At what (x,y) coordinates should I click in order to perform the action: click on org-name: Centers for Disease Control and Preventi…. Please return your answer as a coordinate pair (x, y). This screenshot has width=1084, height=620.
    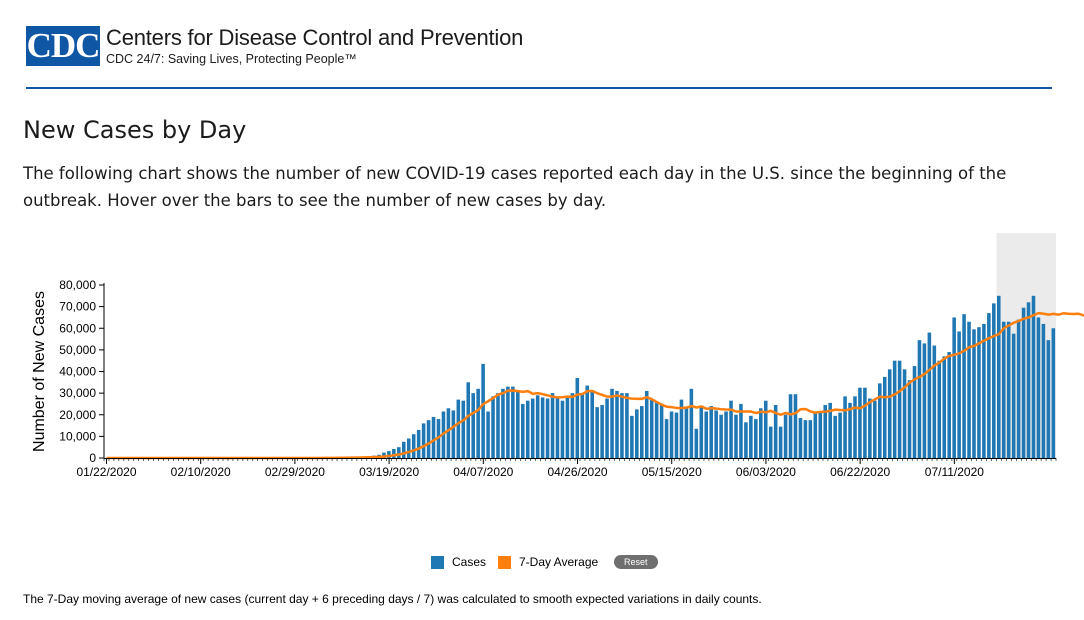
    Looking at the image, I should click on (315, 37).